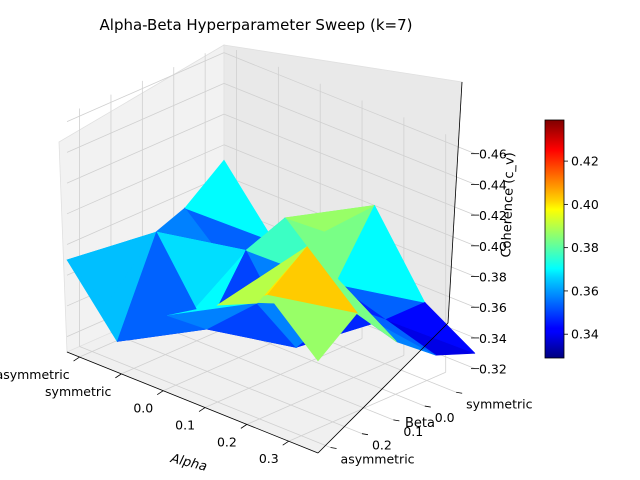 This screenshot has width=640, height=480. I want to click on x-axis-line, so click(192, 402).